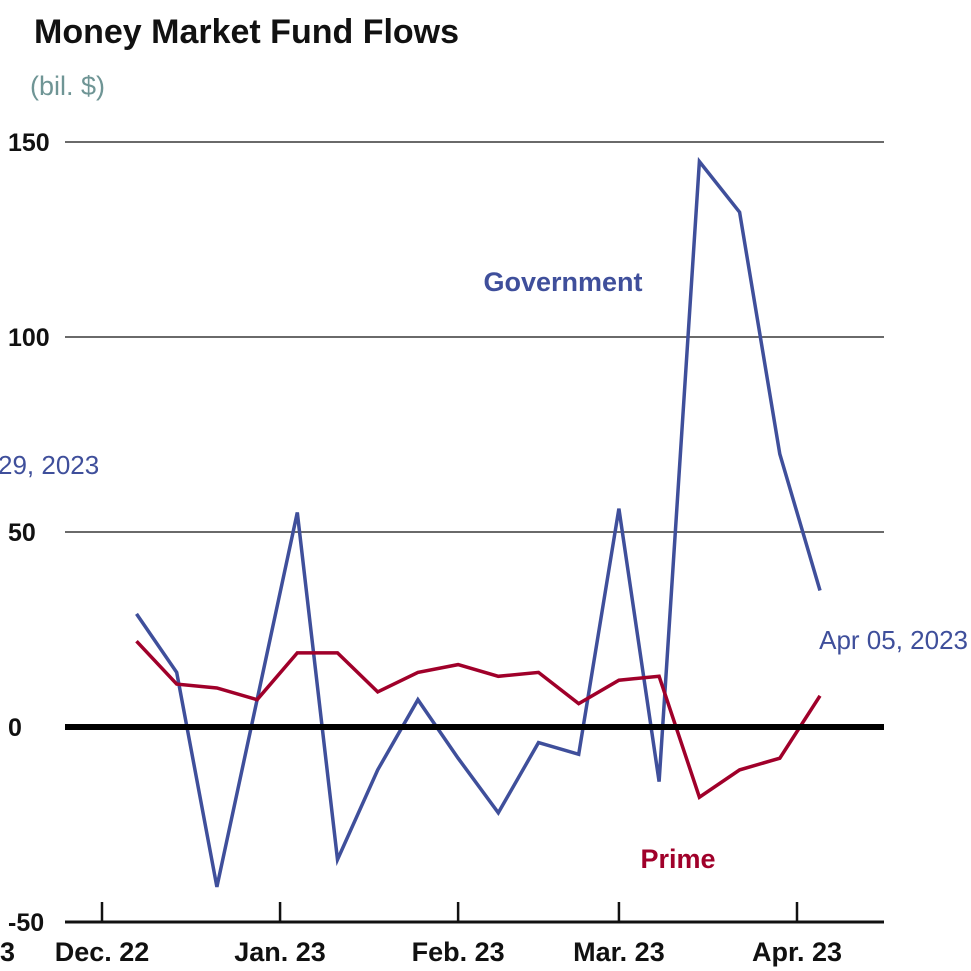 This screenshot has width=971, height=971. I want to click on x-tick-label-5: Apr. 23, so click(797, 952).